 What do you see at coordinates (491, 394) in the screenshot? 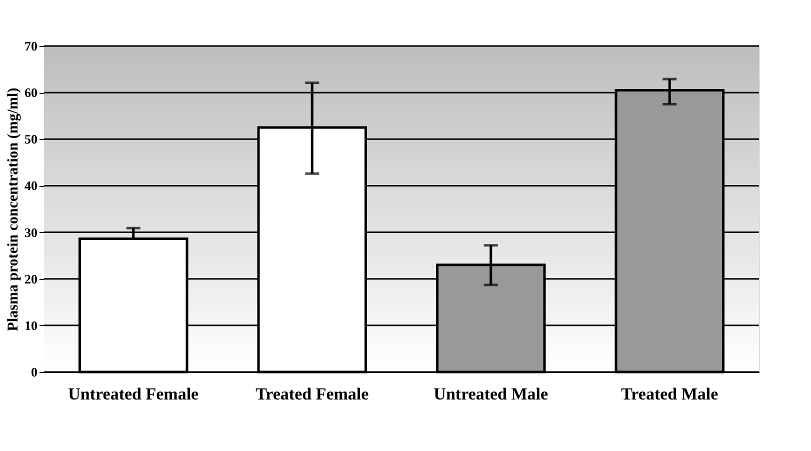
I see `x-tick-label: Untreated Male` at bounding box center [491, 394].